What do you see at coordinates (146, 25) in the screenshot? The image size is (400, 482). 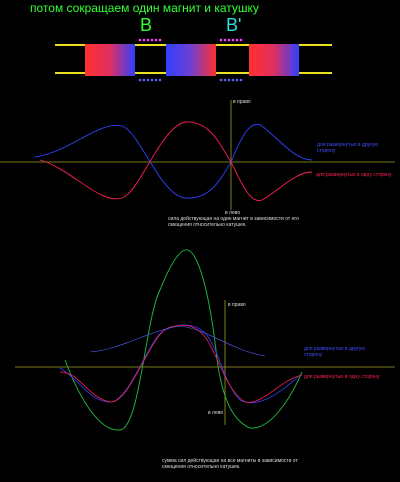 I see `label-b: B` at bounding box center [146, 25].